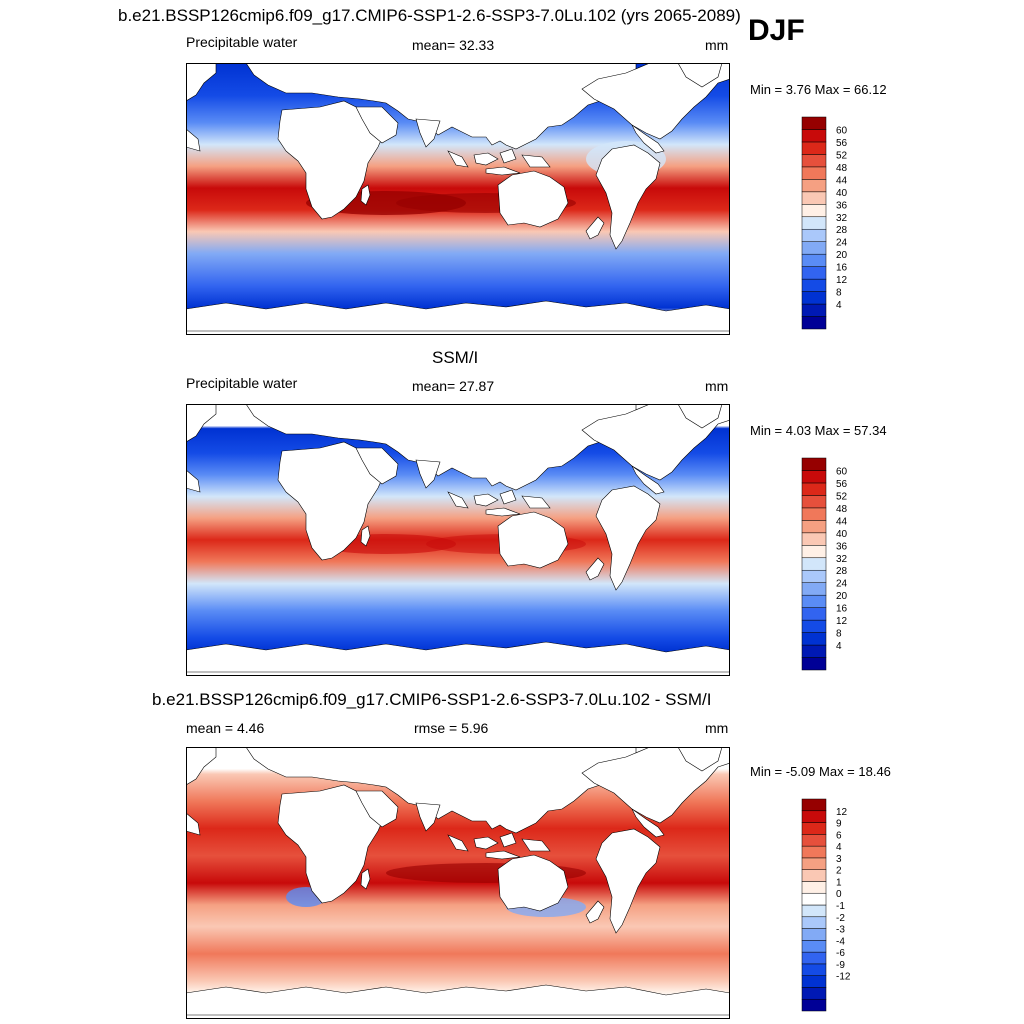 This screenshot has height=1024, width=1024. What do you see at coordinates (717, 728) in the screenshot?
I see `panel3-units-label: mm` at bounding box center [717, 728].